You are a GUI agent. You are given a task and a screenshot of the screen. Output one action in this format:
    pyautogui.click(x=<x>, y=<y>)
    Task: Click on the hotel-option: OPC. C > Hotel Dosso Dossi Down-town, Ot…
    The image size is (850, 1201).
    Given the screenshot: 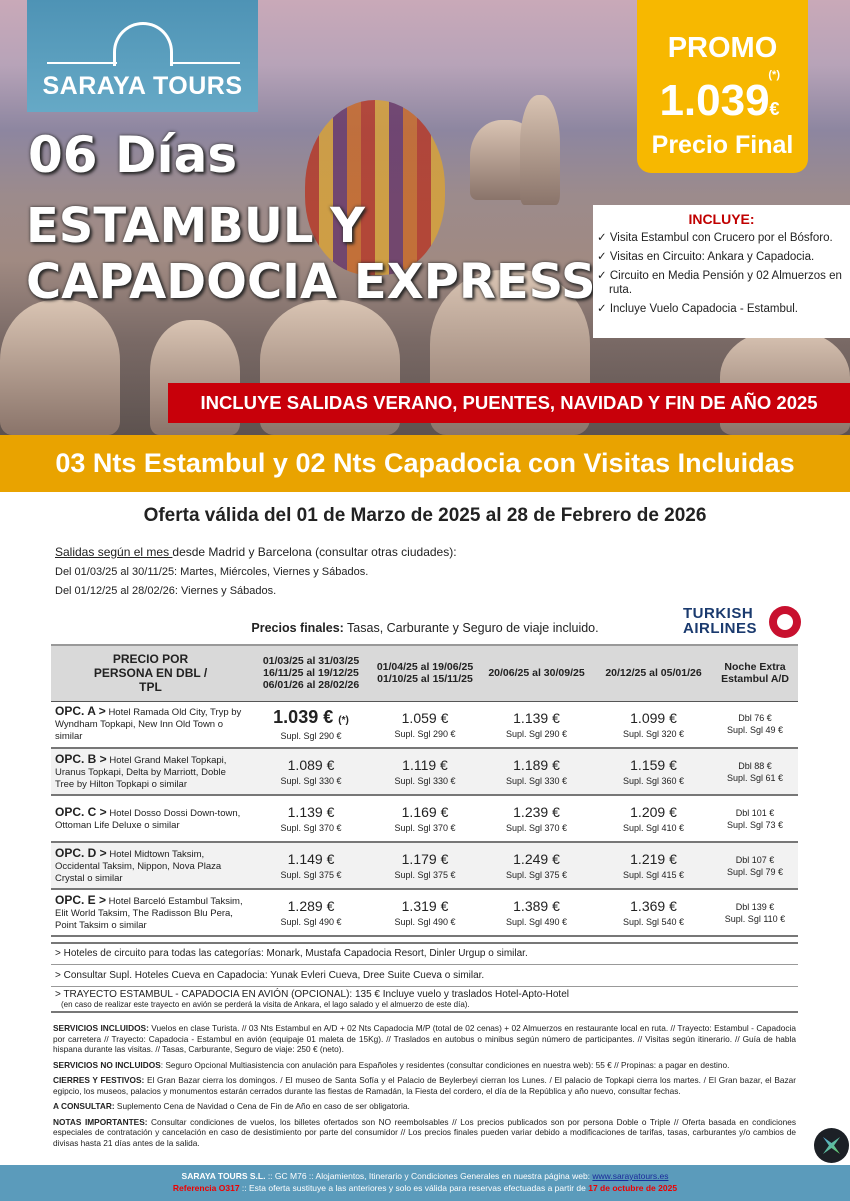 What is the action you would take?
    pyautogui.click(x=150, y=819)
    